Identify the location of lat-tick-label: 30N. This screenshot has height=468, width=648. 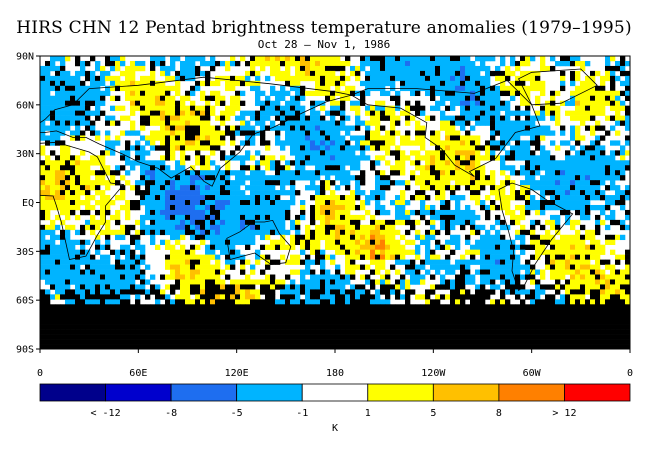
(25, 154).